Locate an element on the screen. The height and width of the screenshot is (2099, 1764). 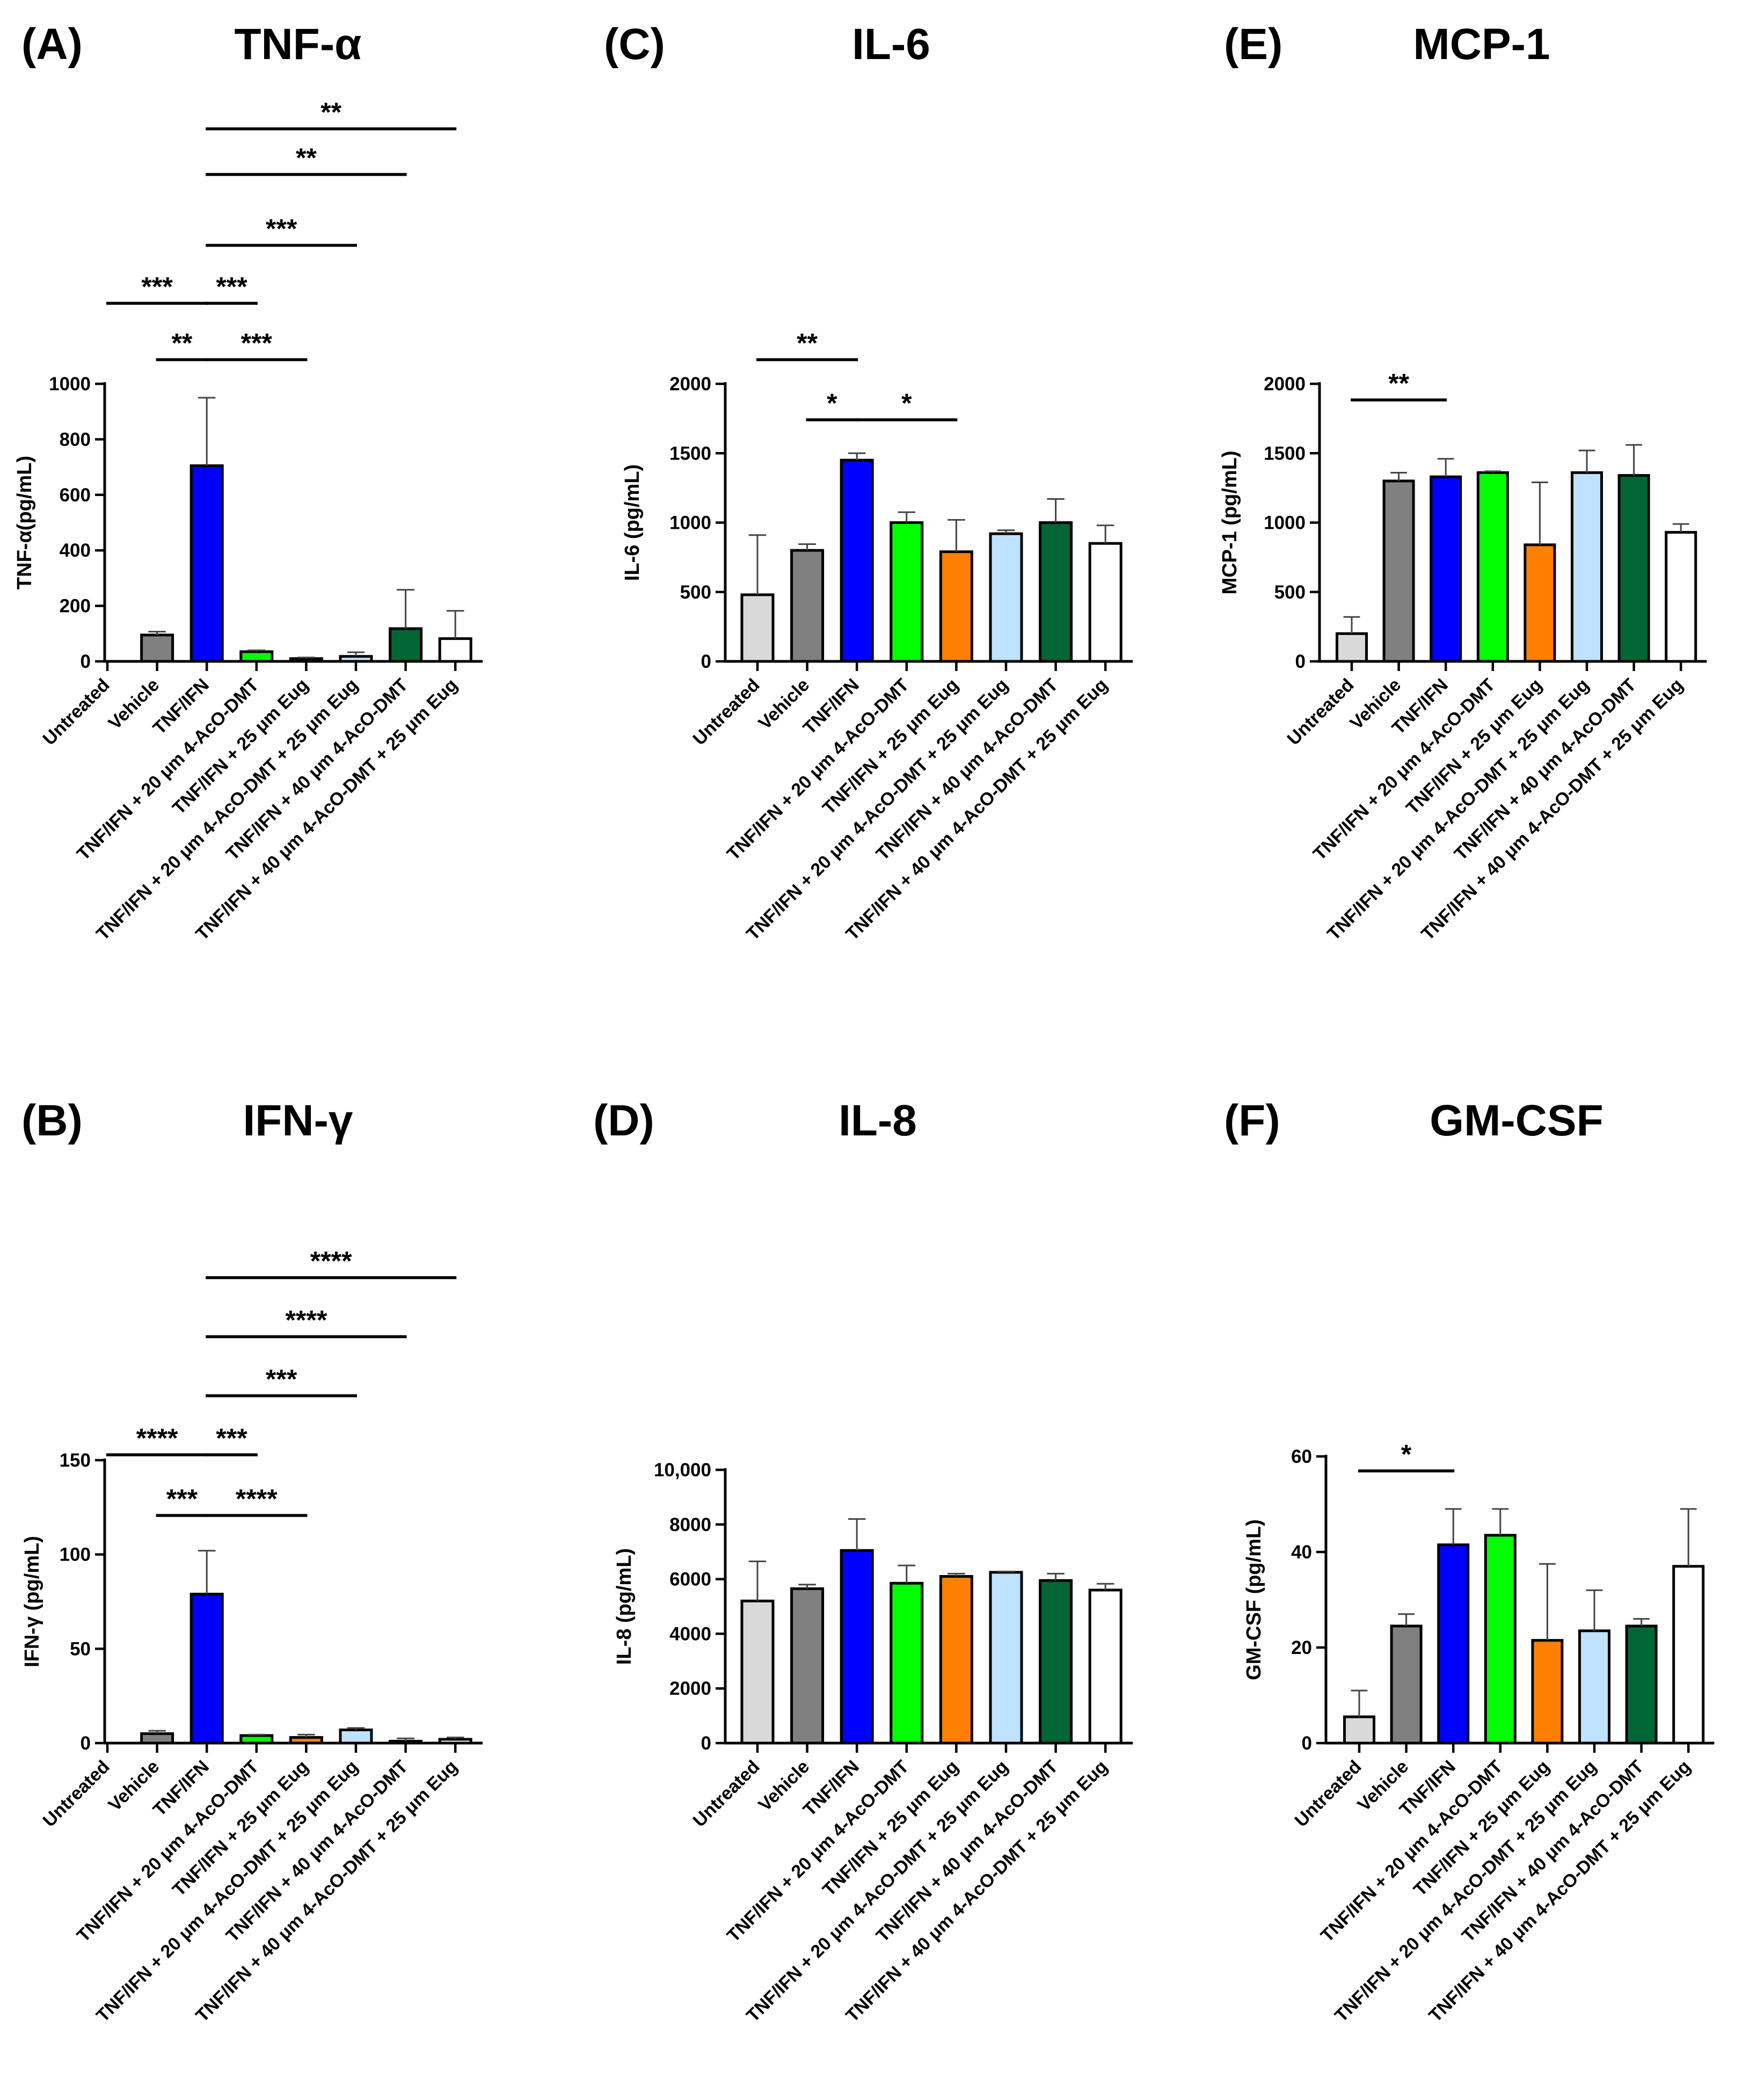
y-tick-label: 200 is located at coordinates (75, 606).